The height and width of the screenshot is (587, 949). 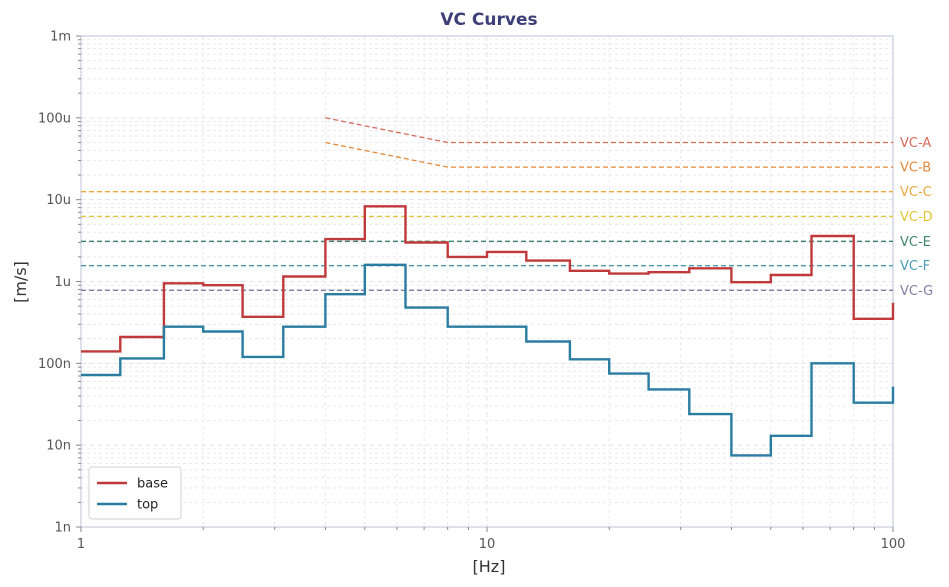 I want to click on legend: base top, so click(x=135, y=493).